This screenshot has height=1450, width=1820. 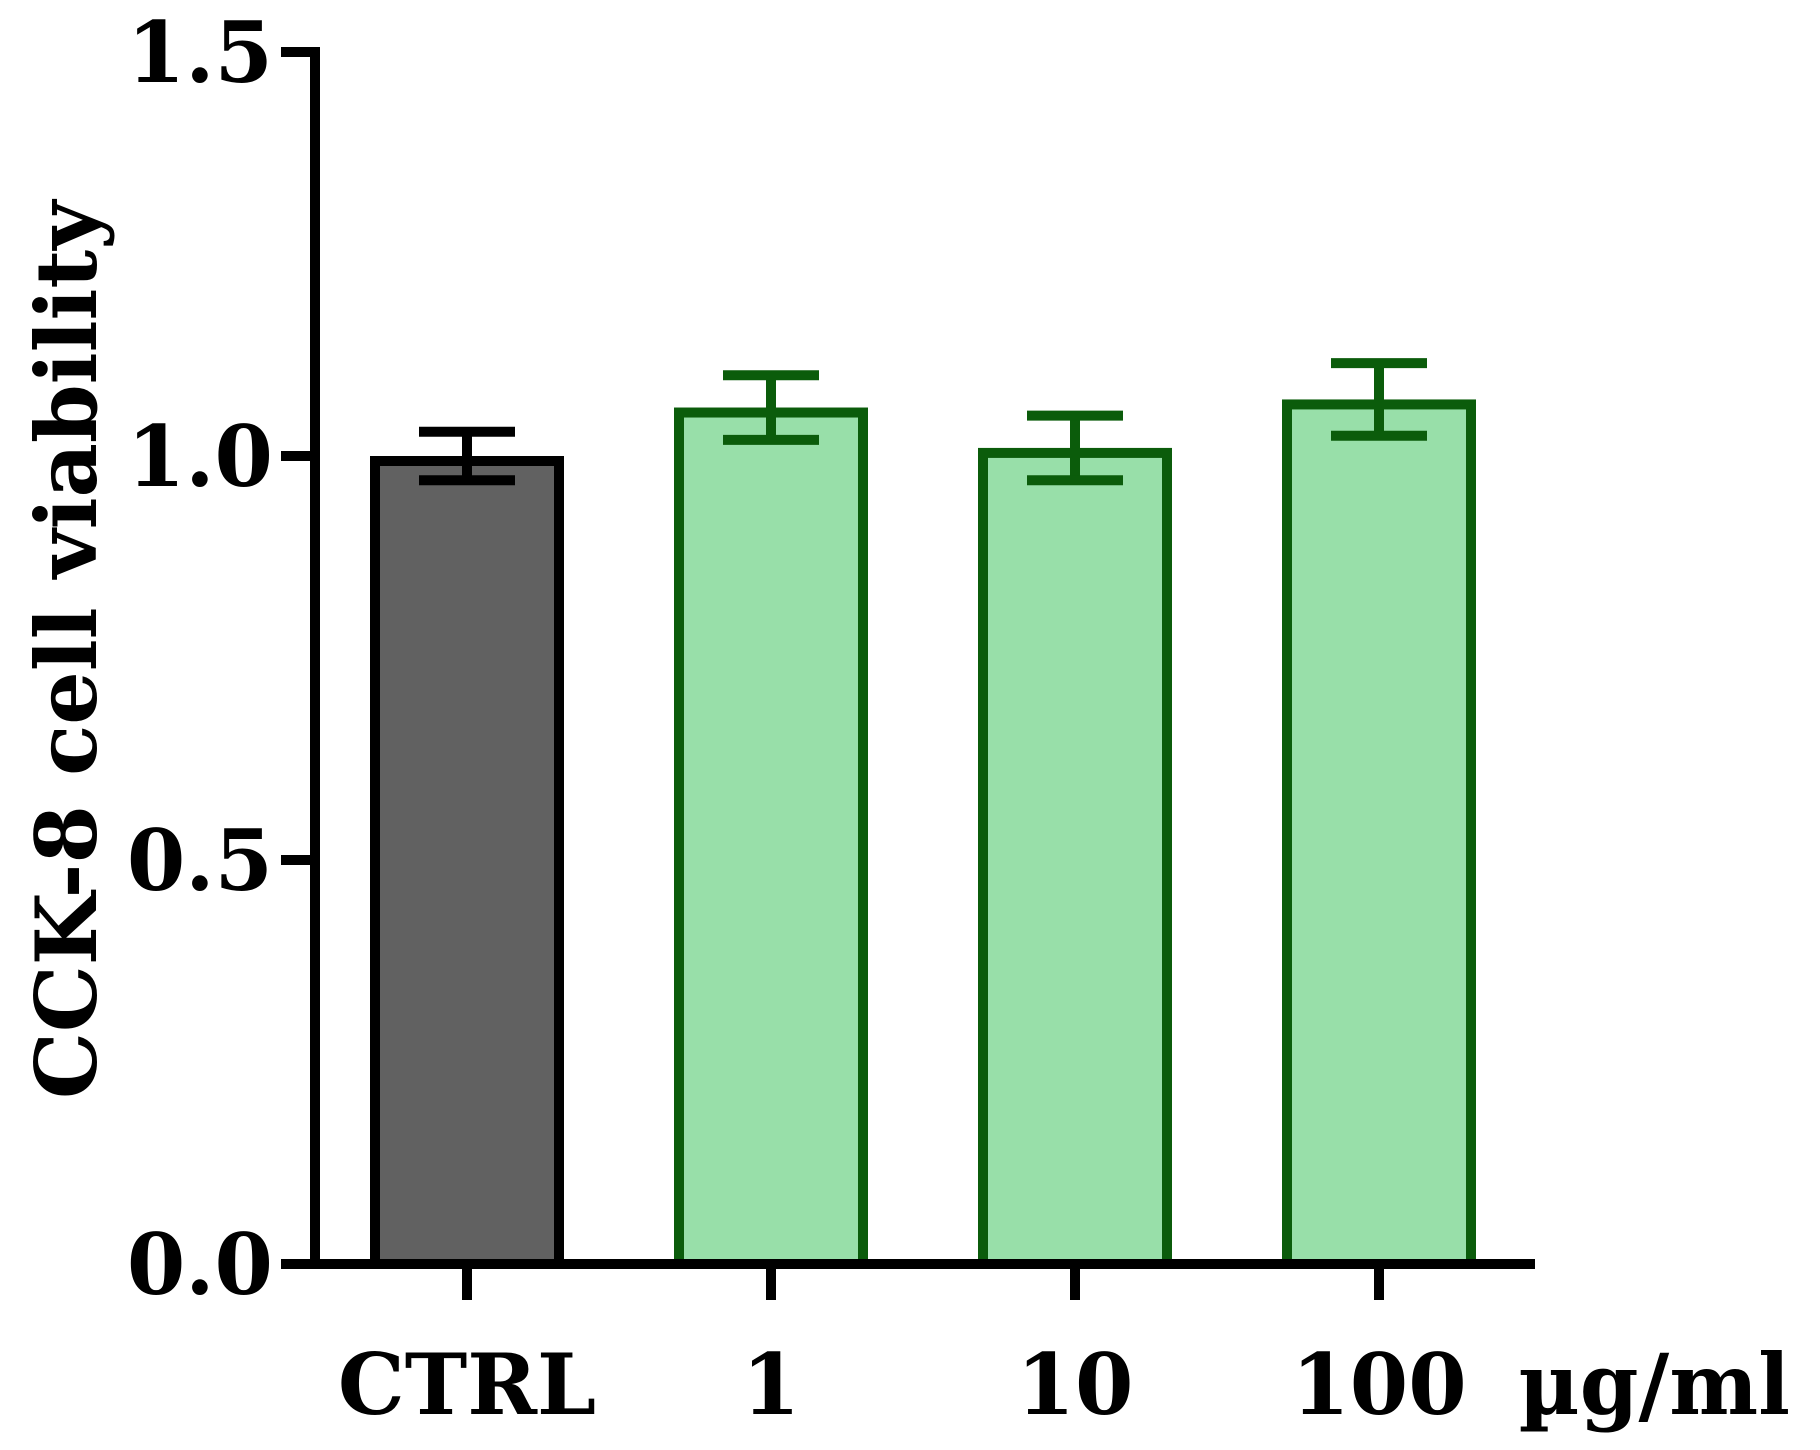 What do you see at coordinates (221, 658) in the screenshot?
I see `y-ticks: 0.0 0.5 1.0 1.5` at bounding box center [221, 658].